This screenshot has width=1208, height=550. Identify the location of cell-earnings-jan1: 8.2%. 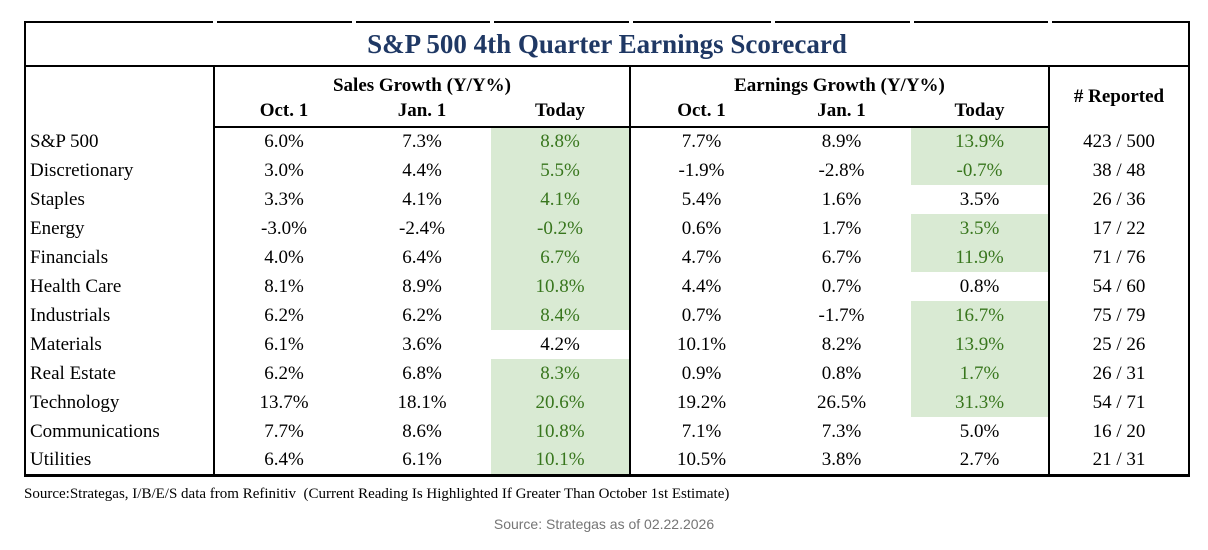
(841, 344).